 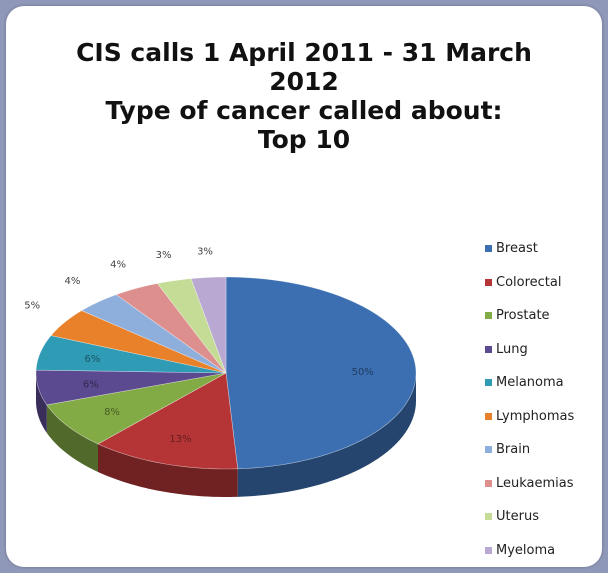 I want to click on legend-label: Colorectal, so click(x=529, y=282).